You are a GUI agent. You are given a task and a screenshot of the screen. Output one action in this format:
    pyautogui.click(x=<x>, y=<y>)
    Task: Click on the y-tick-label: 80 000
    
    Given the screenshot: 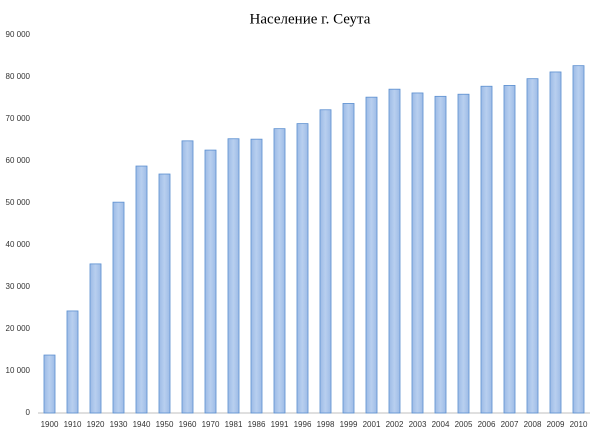 What is the action you would take?
    pyautogui.click(x=18, y=76)
    